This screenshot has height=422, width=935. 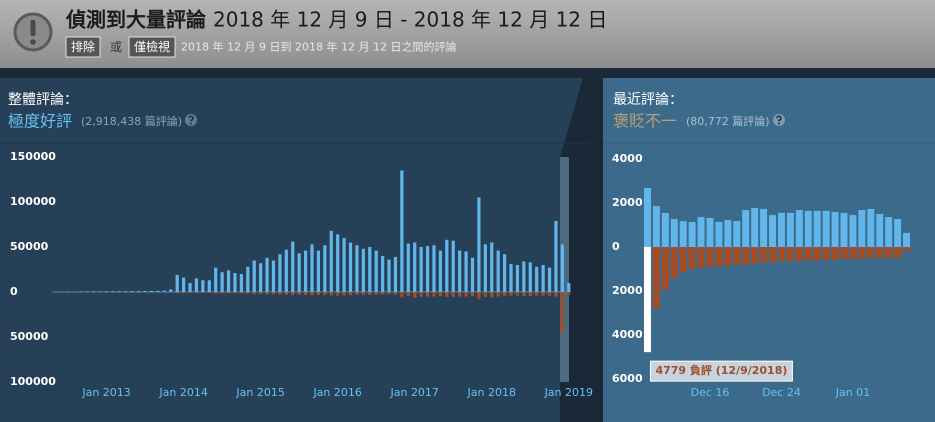 I want to click on y-tick-label: 4000, so click(x=627, y=334).